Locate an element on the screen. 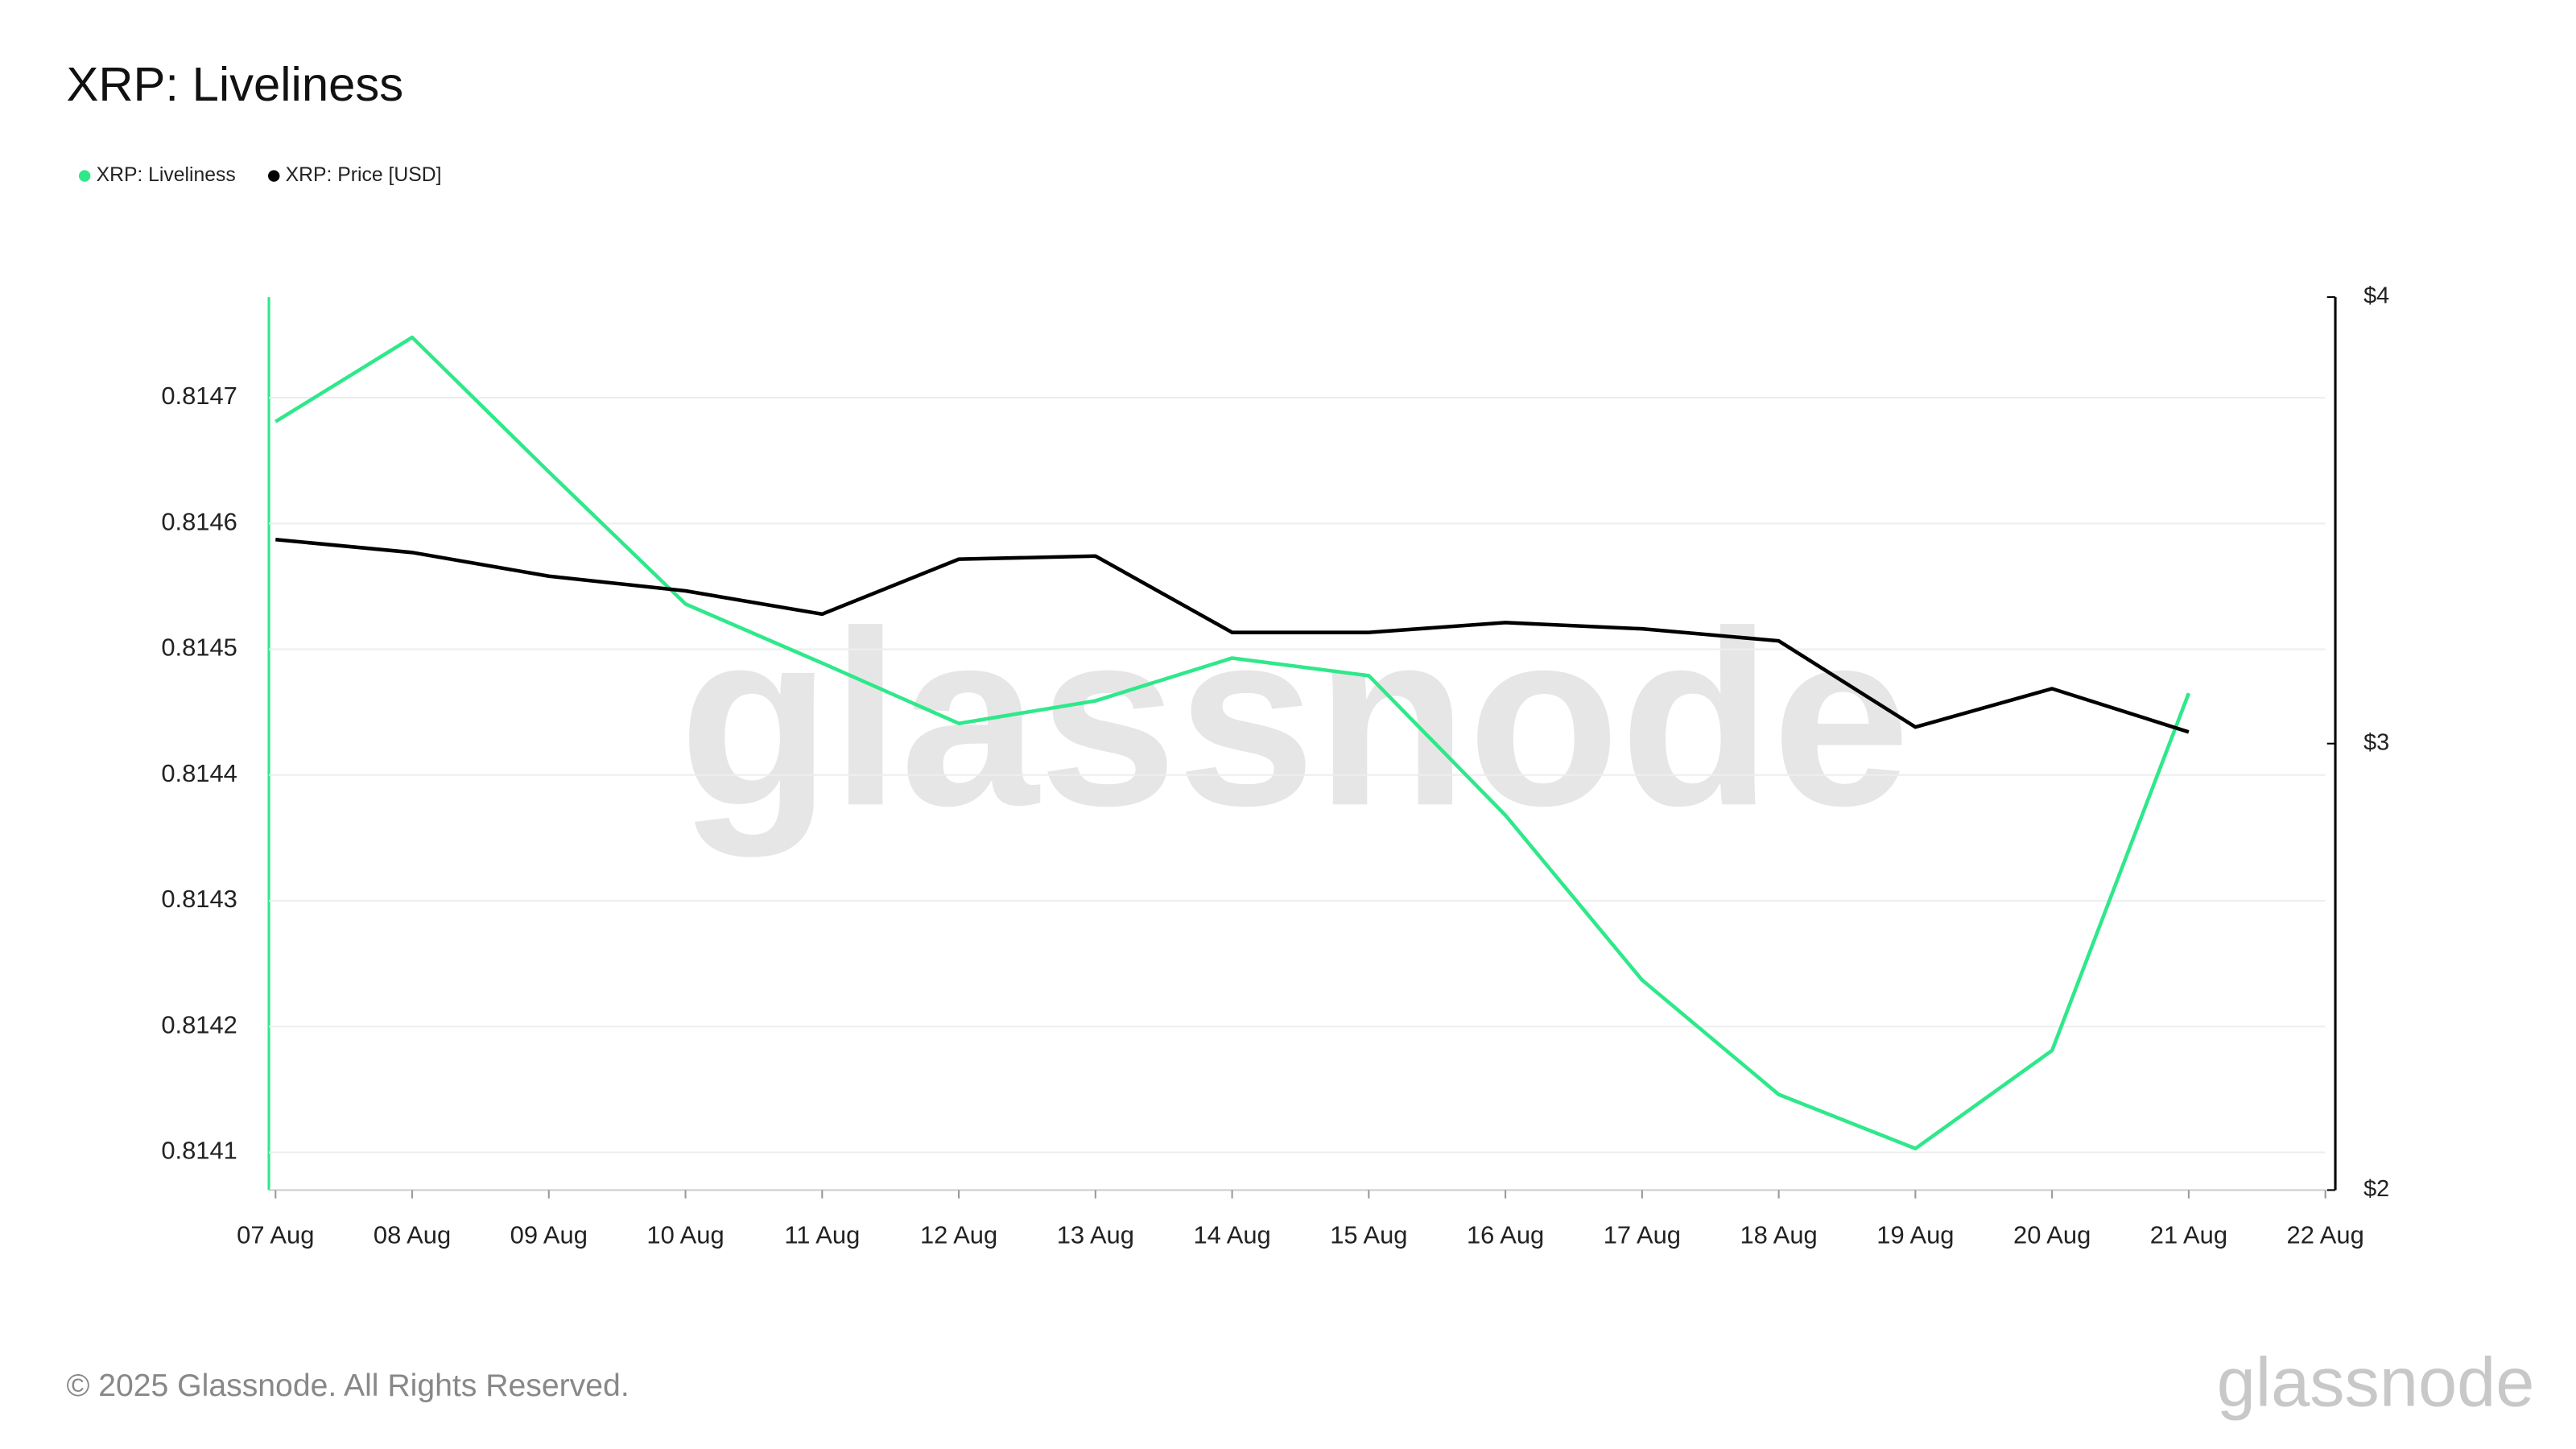 The height and width of the screenshot is (1449, 2576). y2-tick-label: $4 is located at coordinates (2376, 296).